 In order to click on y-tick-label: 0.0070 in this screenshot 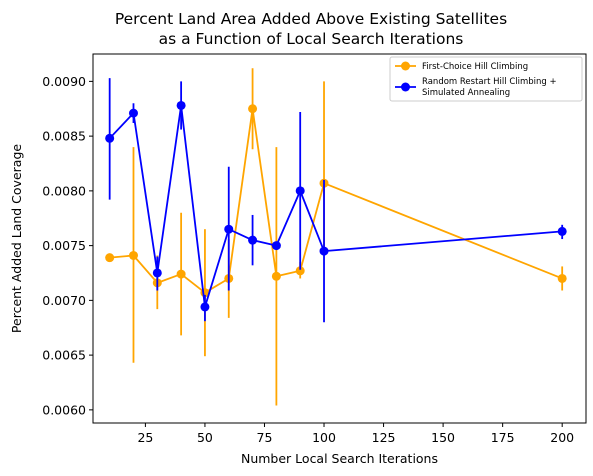, I will do `click(64, 300)`.